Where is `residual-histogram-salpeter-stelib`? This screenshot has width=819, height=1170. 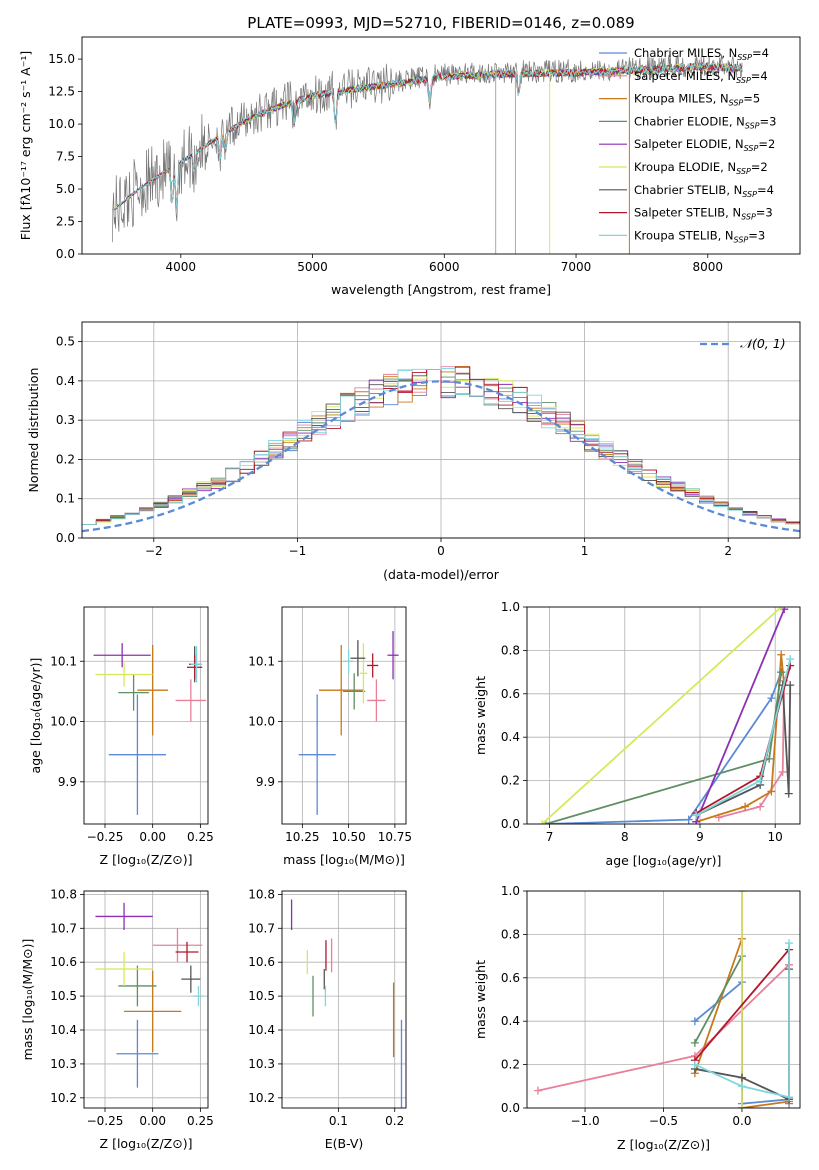 residual-histogram-salpeter-stelib is located at coordinates (441, 445).